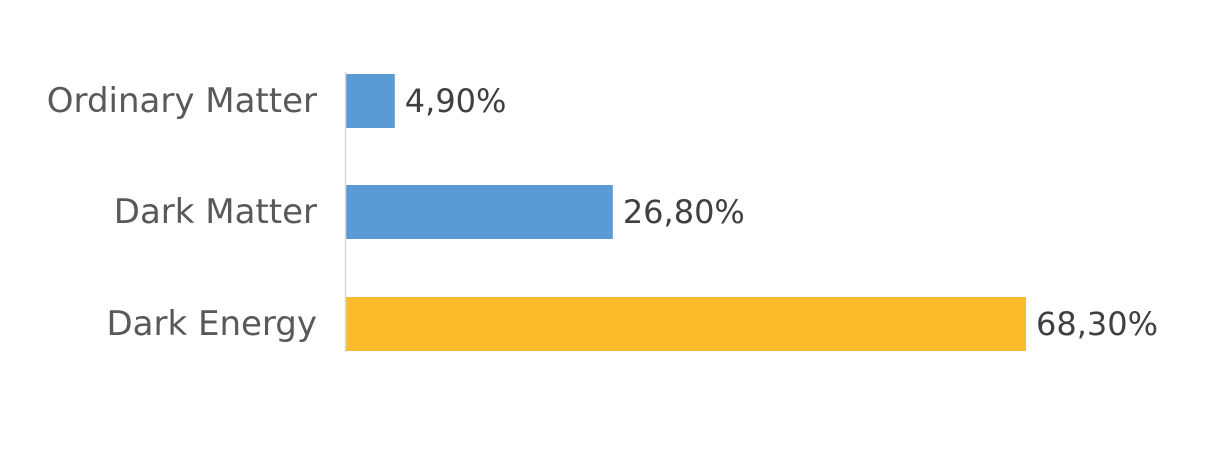 The height and width of the screenshot is (452, 1218). What do you see at coordinates (370, 101) in the screenshot?
I see `bar-ordinary-matter` at bounding box center [370, 101].